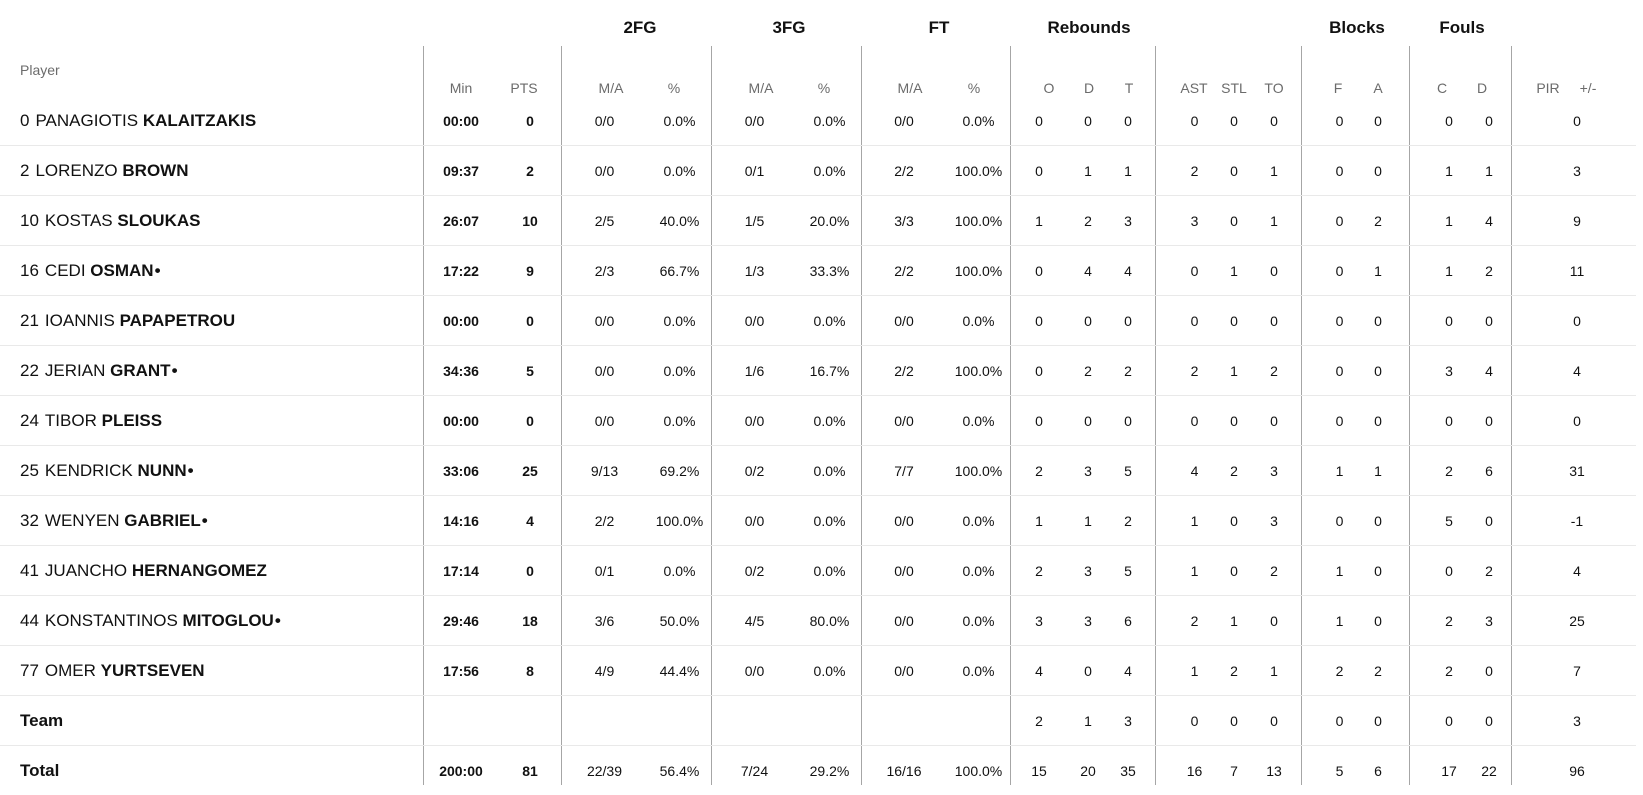 This screenshot has width=1643, height=795. What do you see at coordinates (1338, 88) in the screenshot?
I see `col-header-blk-f: F` at bounding box center [1338, 88].